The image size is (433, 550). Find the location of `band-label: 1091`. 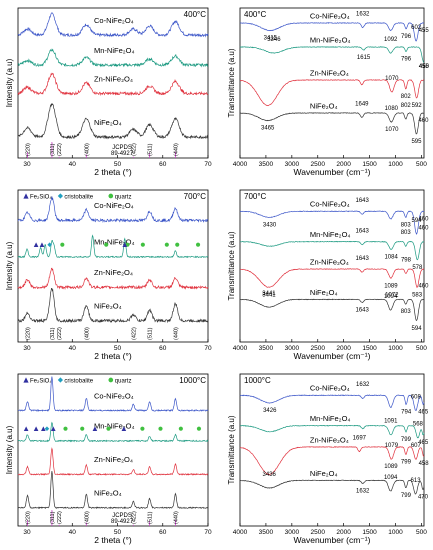

band-label: 1091 is located at coordinates (391, 422).